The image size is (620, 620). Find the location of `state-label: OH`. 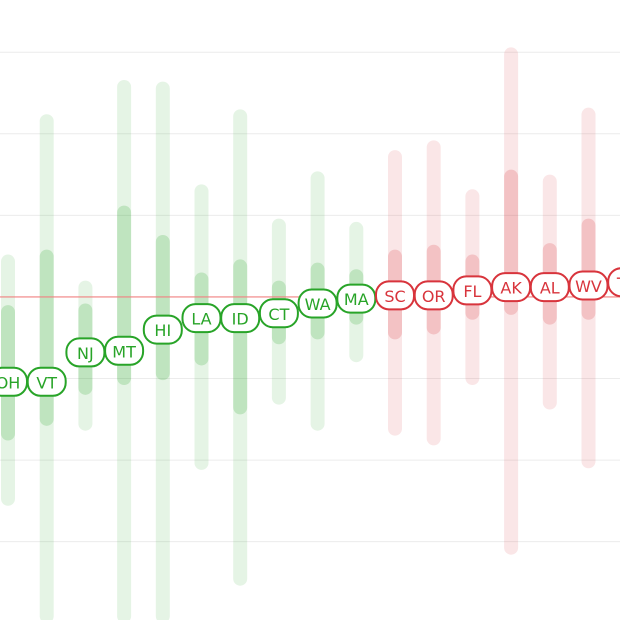

state-label: OH is located at coordinates (10, 382).